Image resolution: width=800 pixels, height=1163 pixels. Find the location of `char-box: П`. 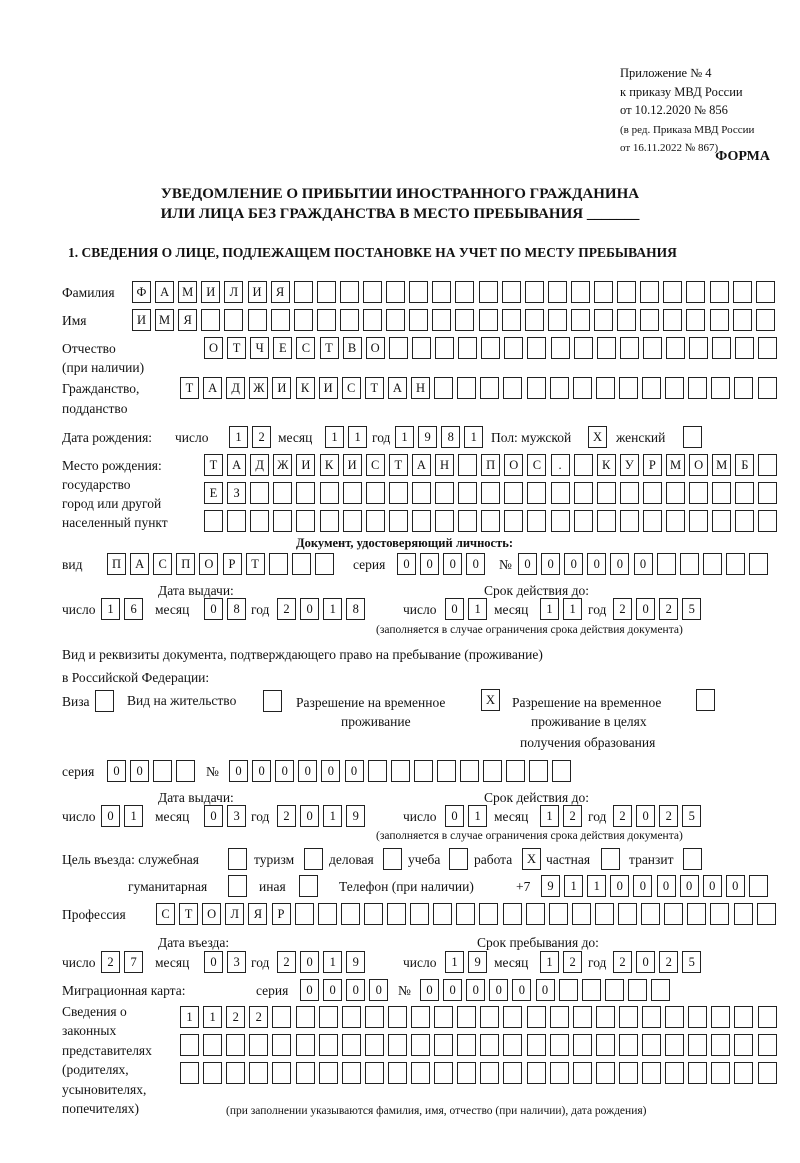

char-box: П is located at coordinates (186, 564).